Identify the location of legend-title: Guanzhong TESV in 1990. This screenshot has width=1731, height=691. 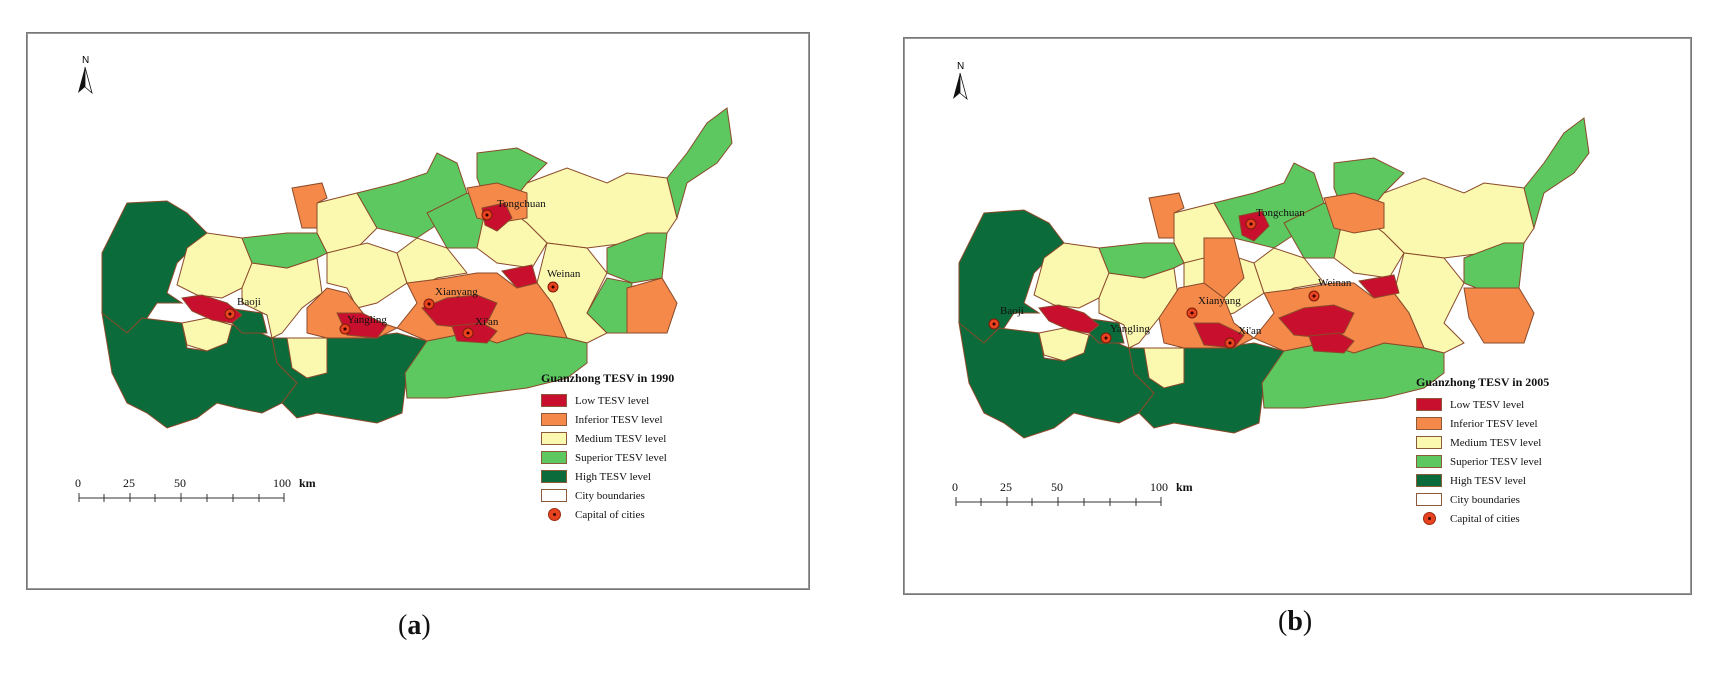
(608, 378).